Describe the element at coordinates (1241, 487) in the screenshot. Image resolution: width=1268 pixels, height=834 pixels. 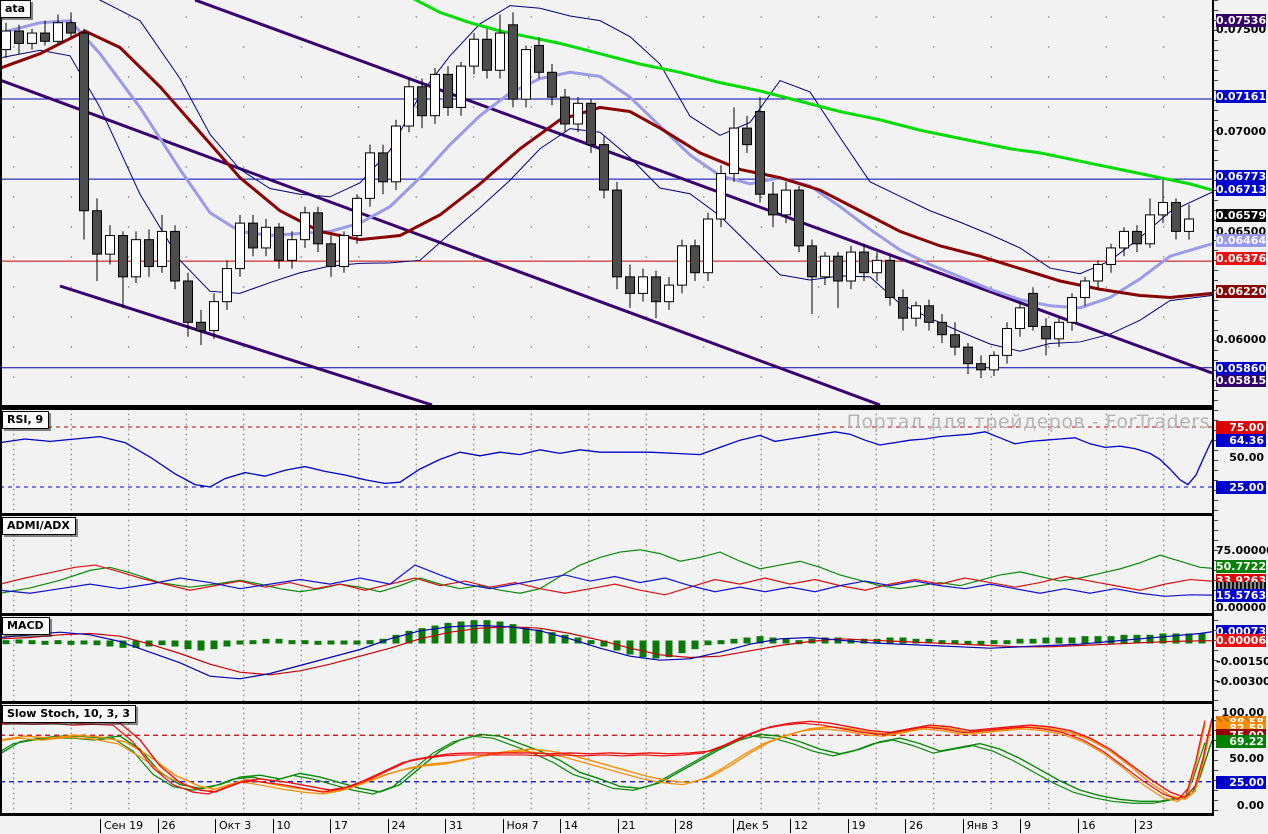
I see `rsi-axis-label: 25.00` at that location.